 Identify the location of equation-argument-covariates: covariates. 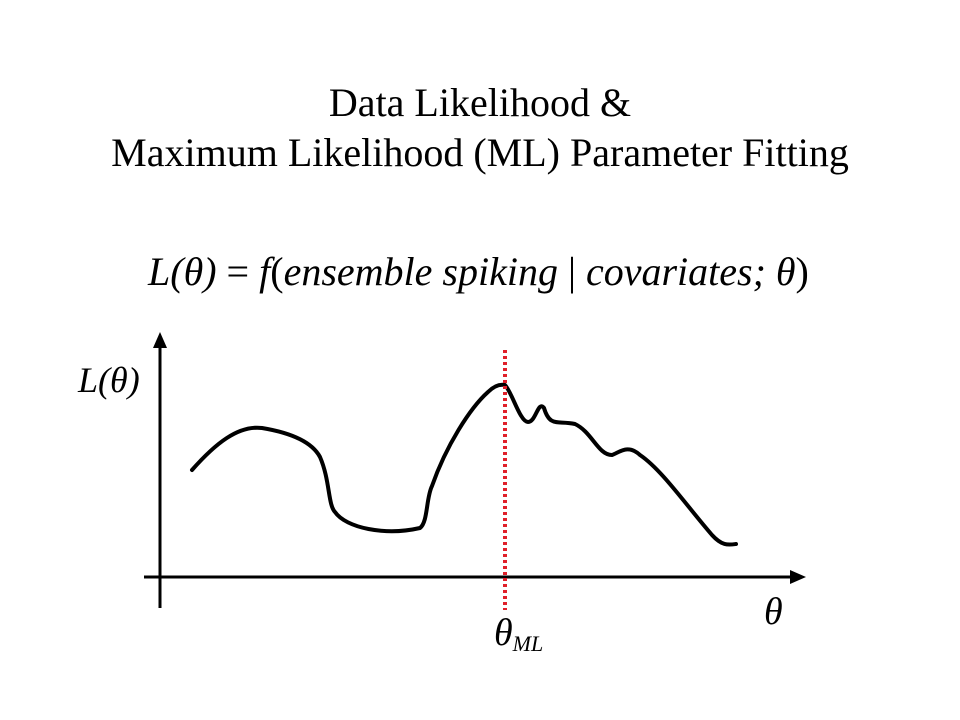
(669, 271).